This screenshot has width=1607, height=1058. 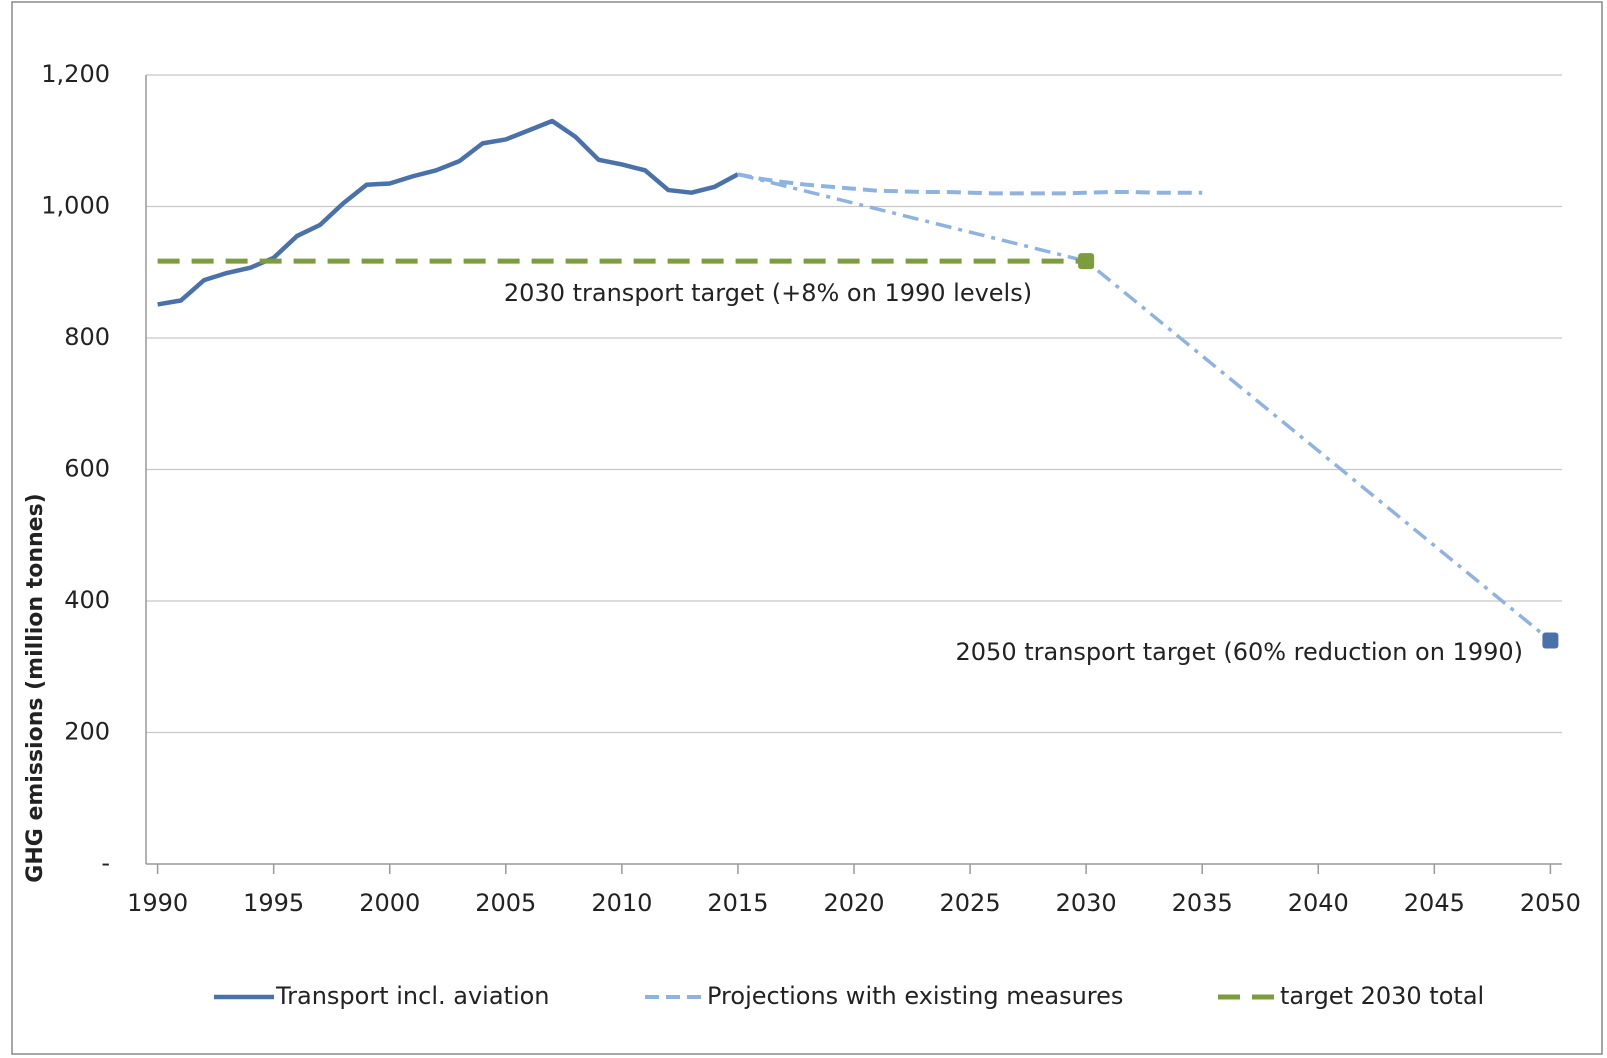 What do you see at coordinates (87, 600) in the screenshot?
I see `y-tick-label: 400` at bounding box center [87, 600].